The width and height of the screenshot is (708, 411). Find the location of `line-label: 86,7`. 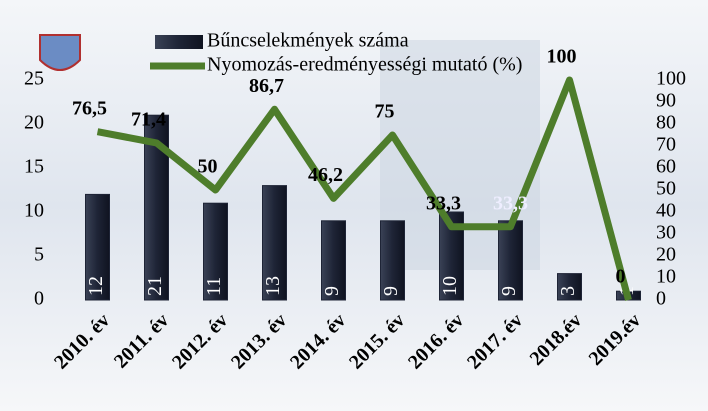

line-label: 86,7 is located at coordinates (266, 86).